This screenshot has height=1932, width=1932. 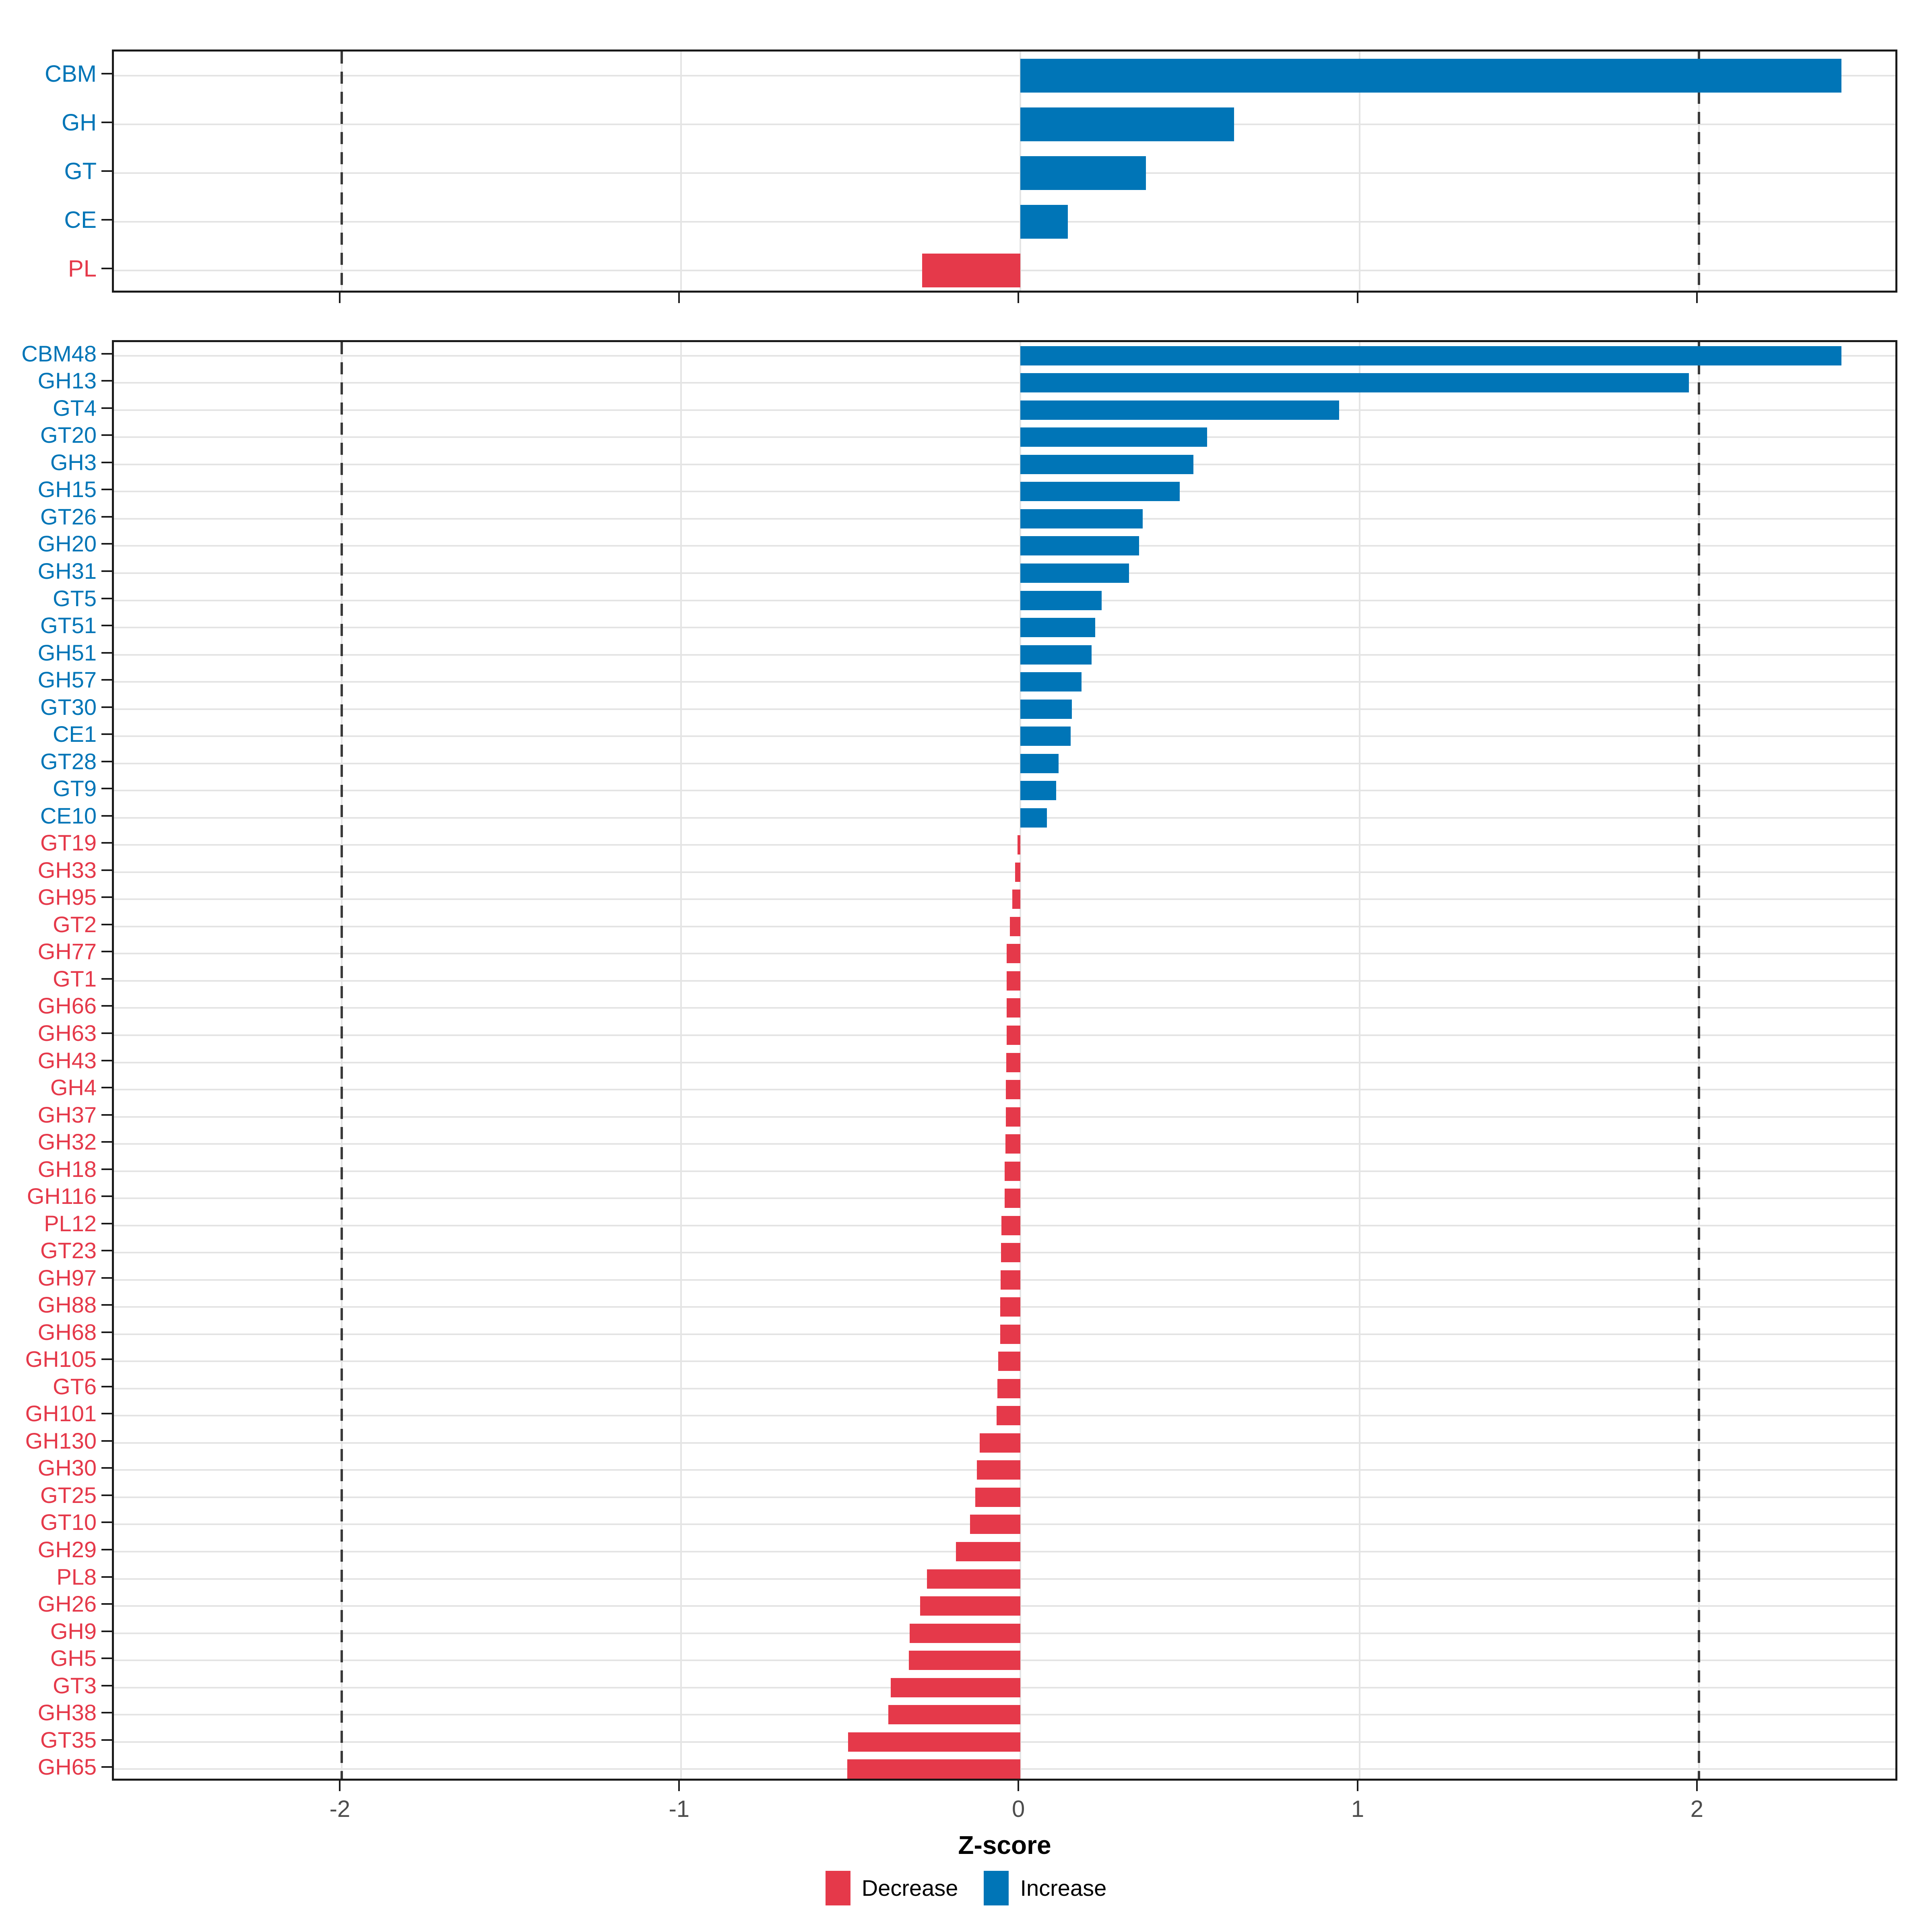 I want to click on y-axis-label-GH9: GH9, so click(x=73, y=1631).